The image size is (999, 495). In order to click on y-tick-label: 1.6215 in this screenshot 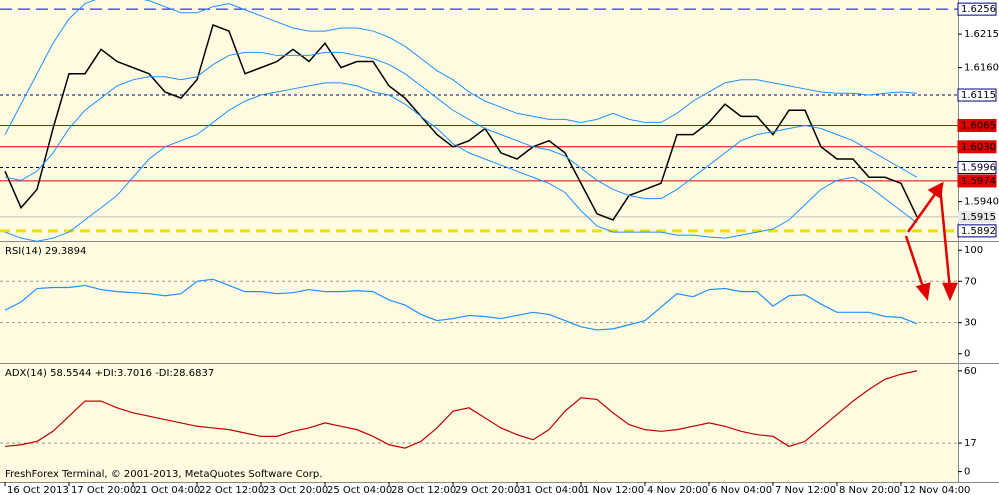, I will do `click(981, 34)`.